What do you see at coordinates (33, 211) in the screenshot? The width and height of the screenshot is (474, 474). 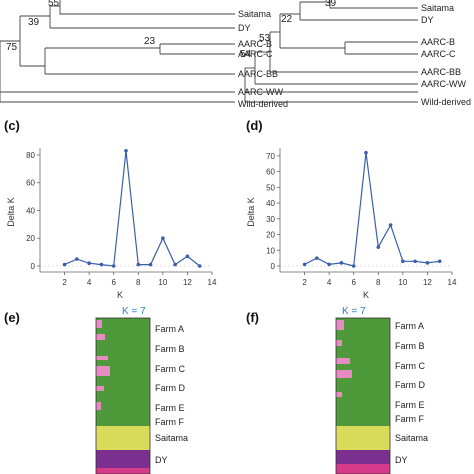 I see `y-ticks: 0 20 40 60 80` at bounding box center [33, 211].